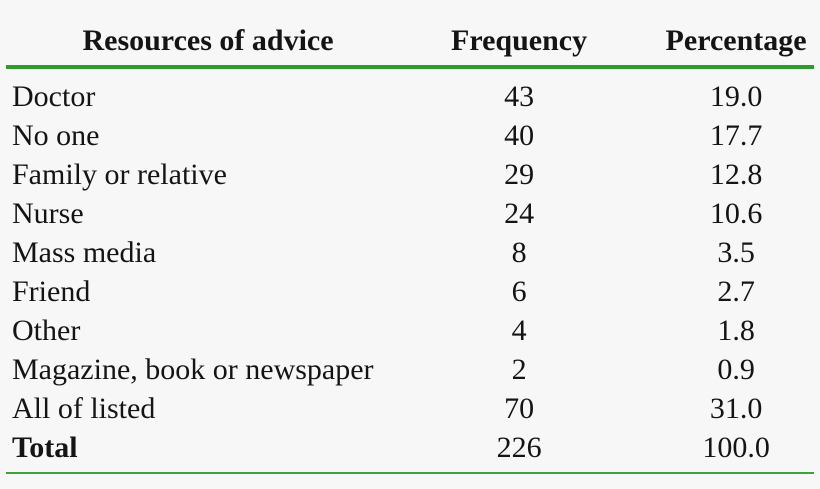 Image resolution: width=820 pixels, height=489 pixels. Describe the element at coordinates (519, 291) in the screenshot. I see `row-frequency: 6` at that location.